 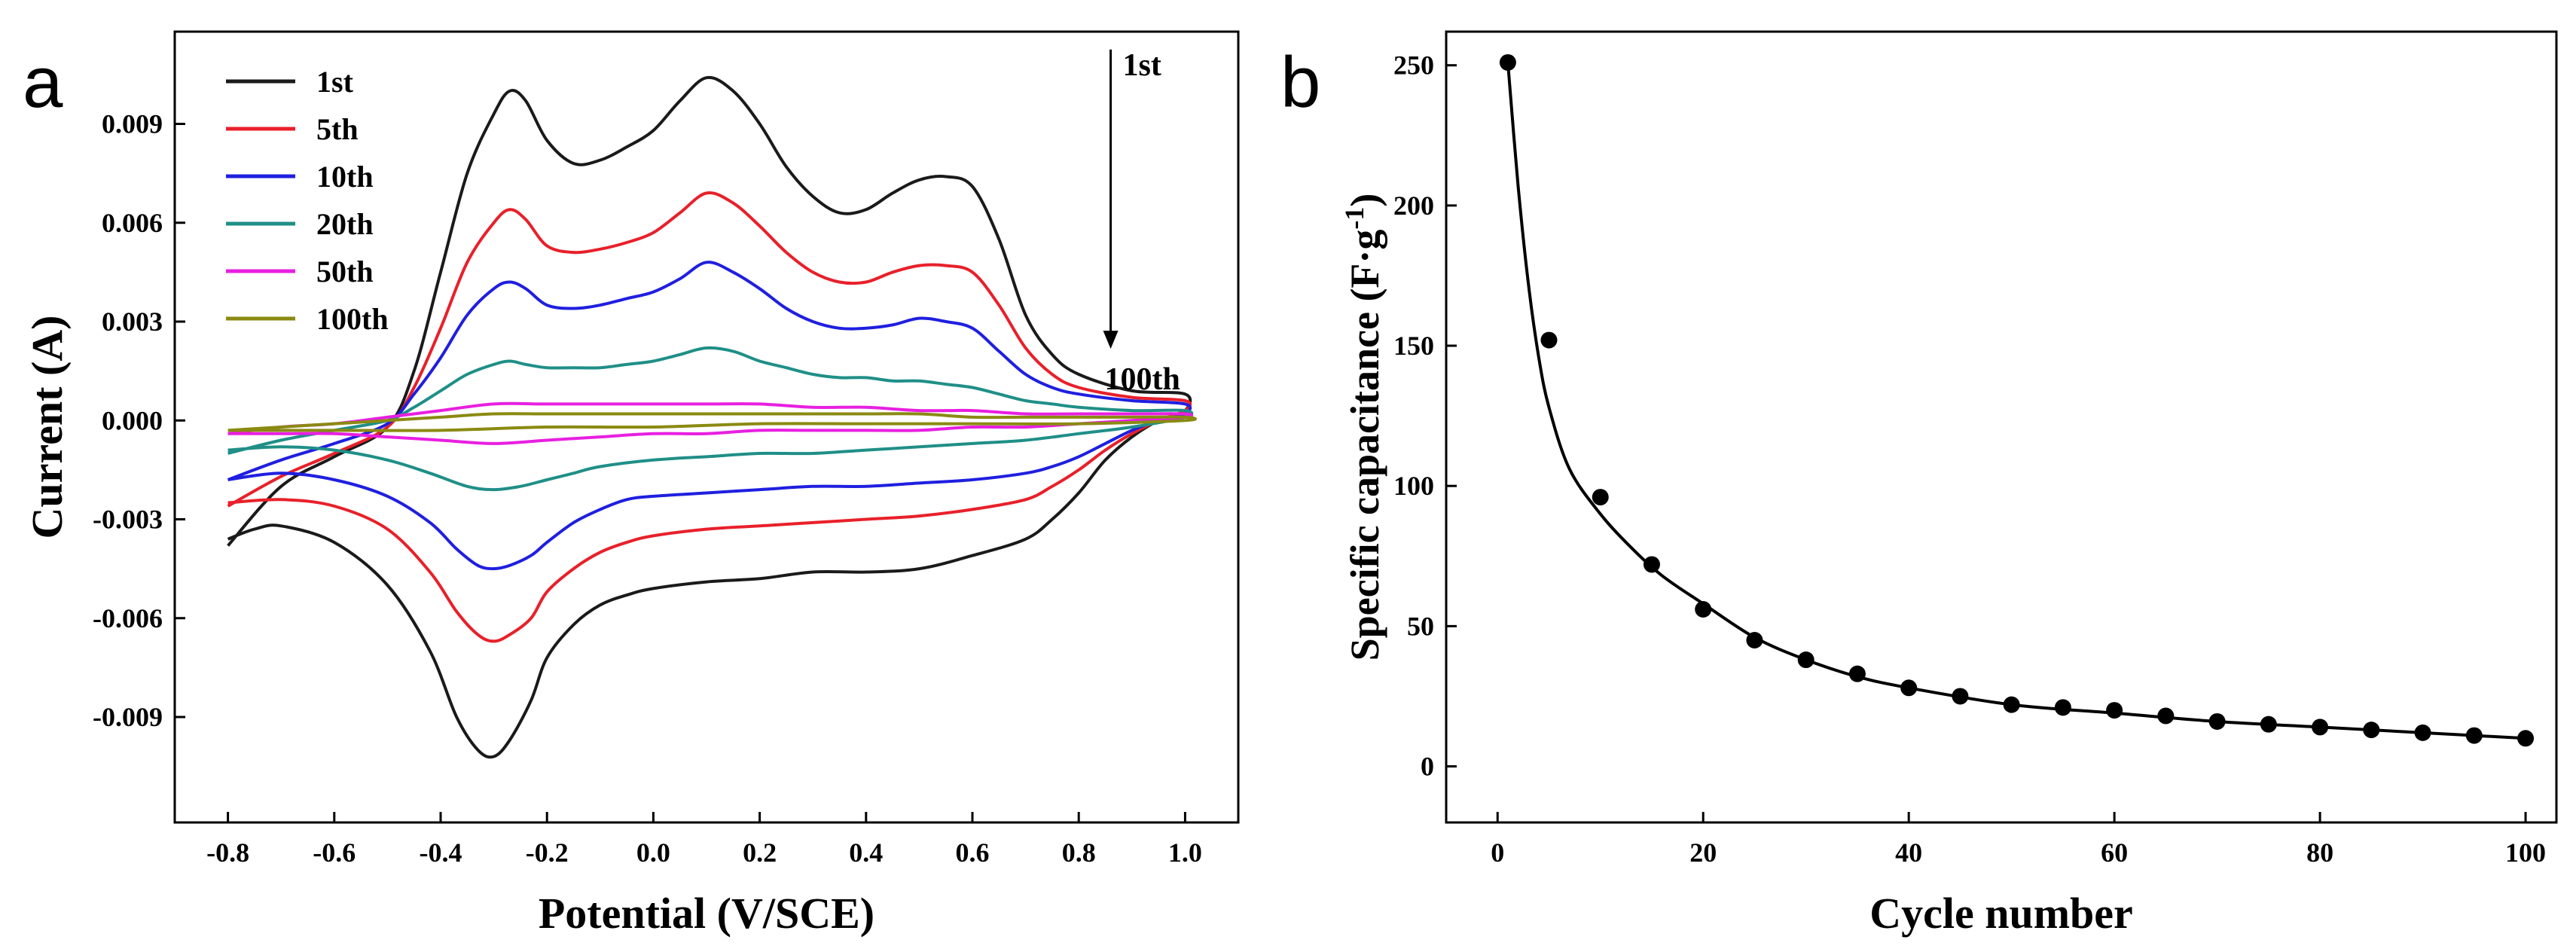 I want to click on y-tick-label: -0.003, so click(x=128, y=520).